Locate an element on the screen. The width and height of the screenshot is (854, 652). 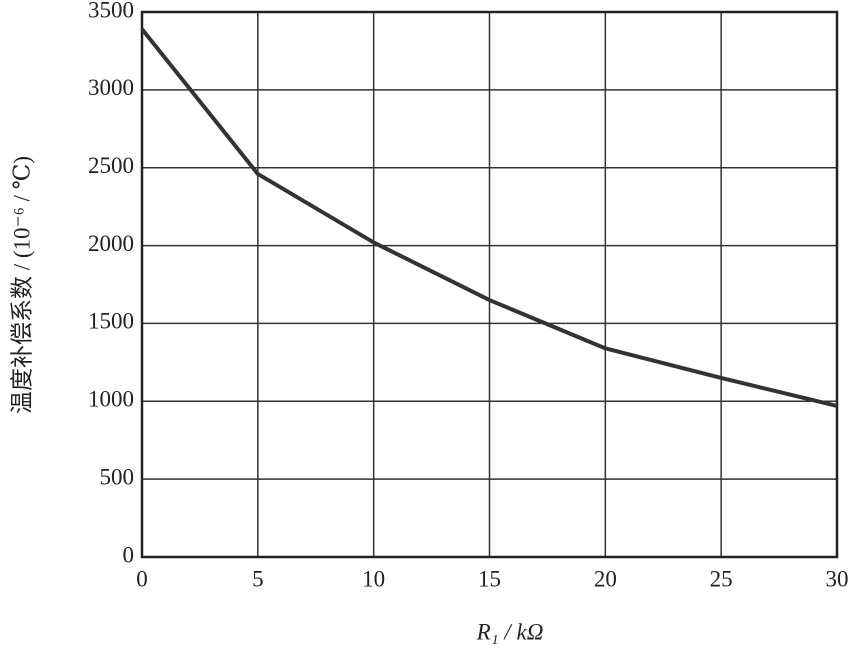
y-tick-label: 0 is located at coordinates (129, 554).